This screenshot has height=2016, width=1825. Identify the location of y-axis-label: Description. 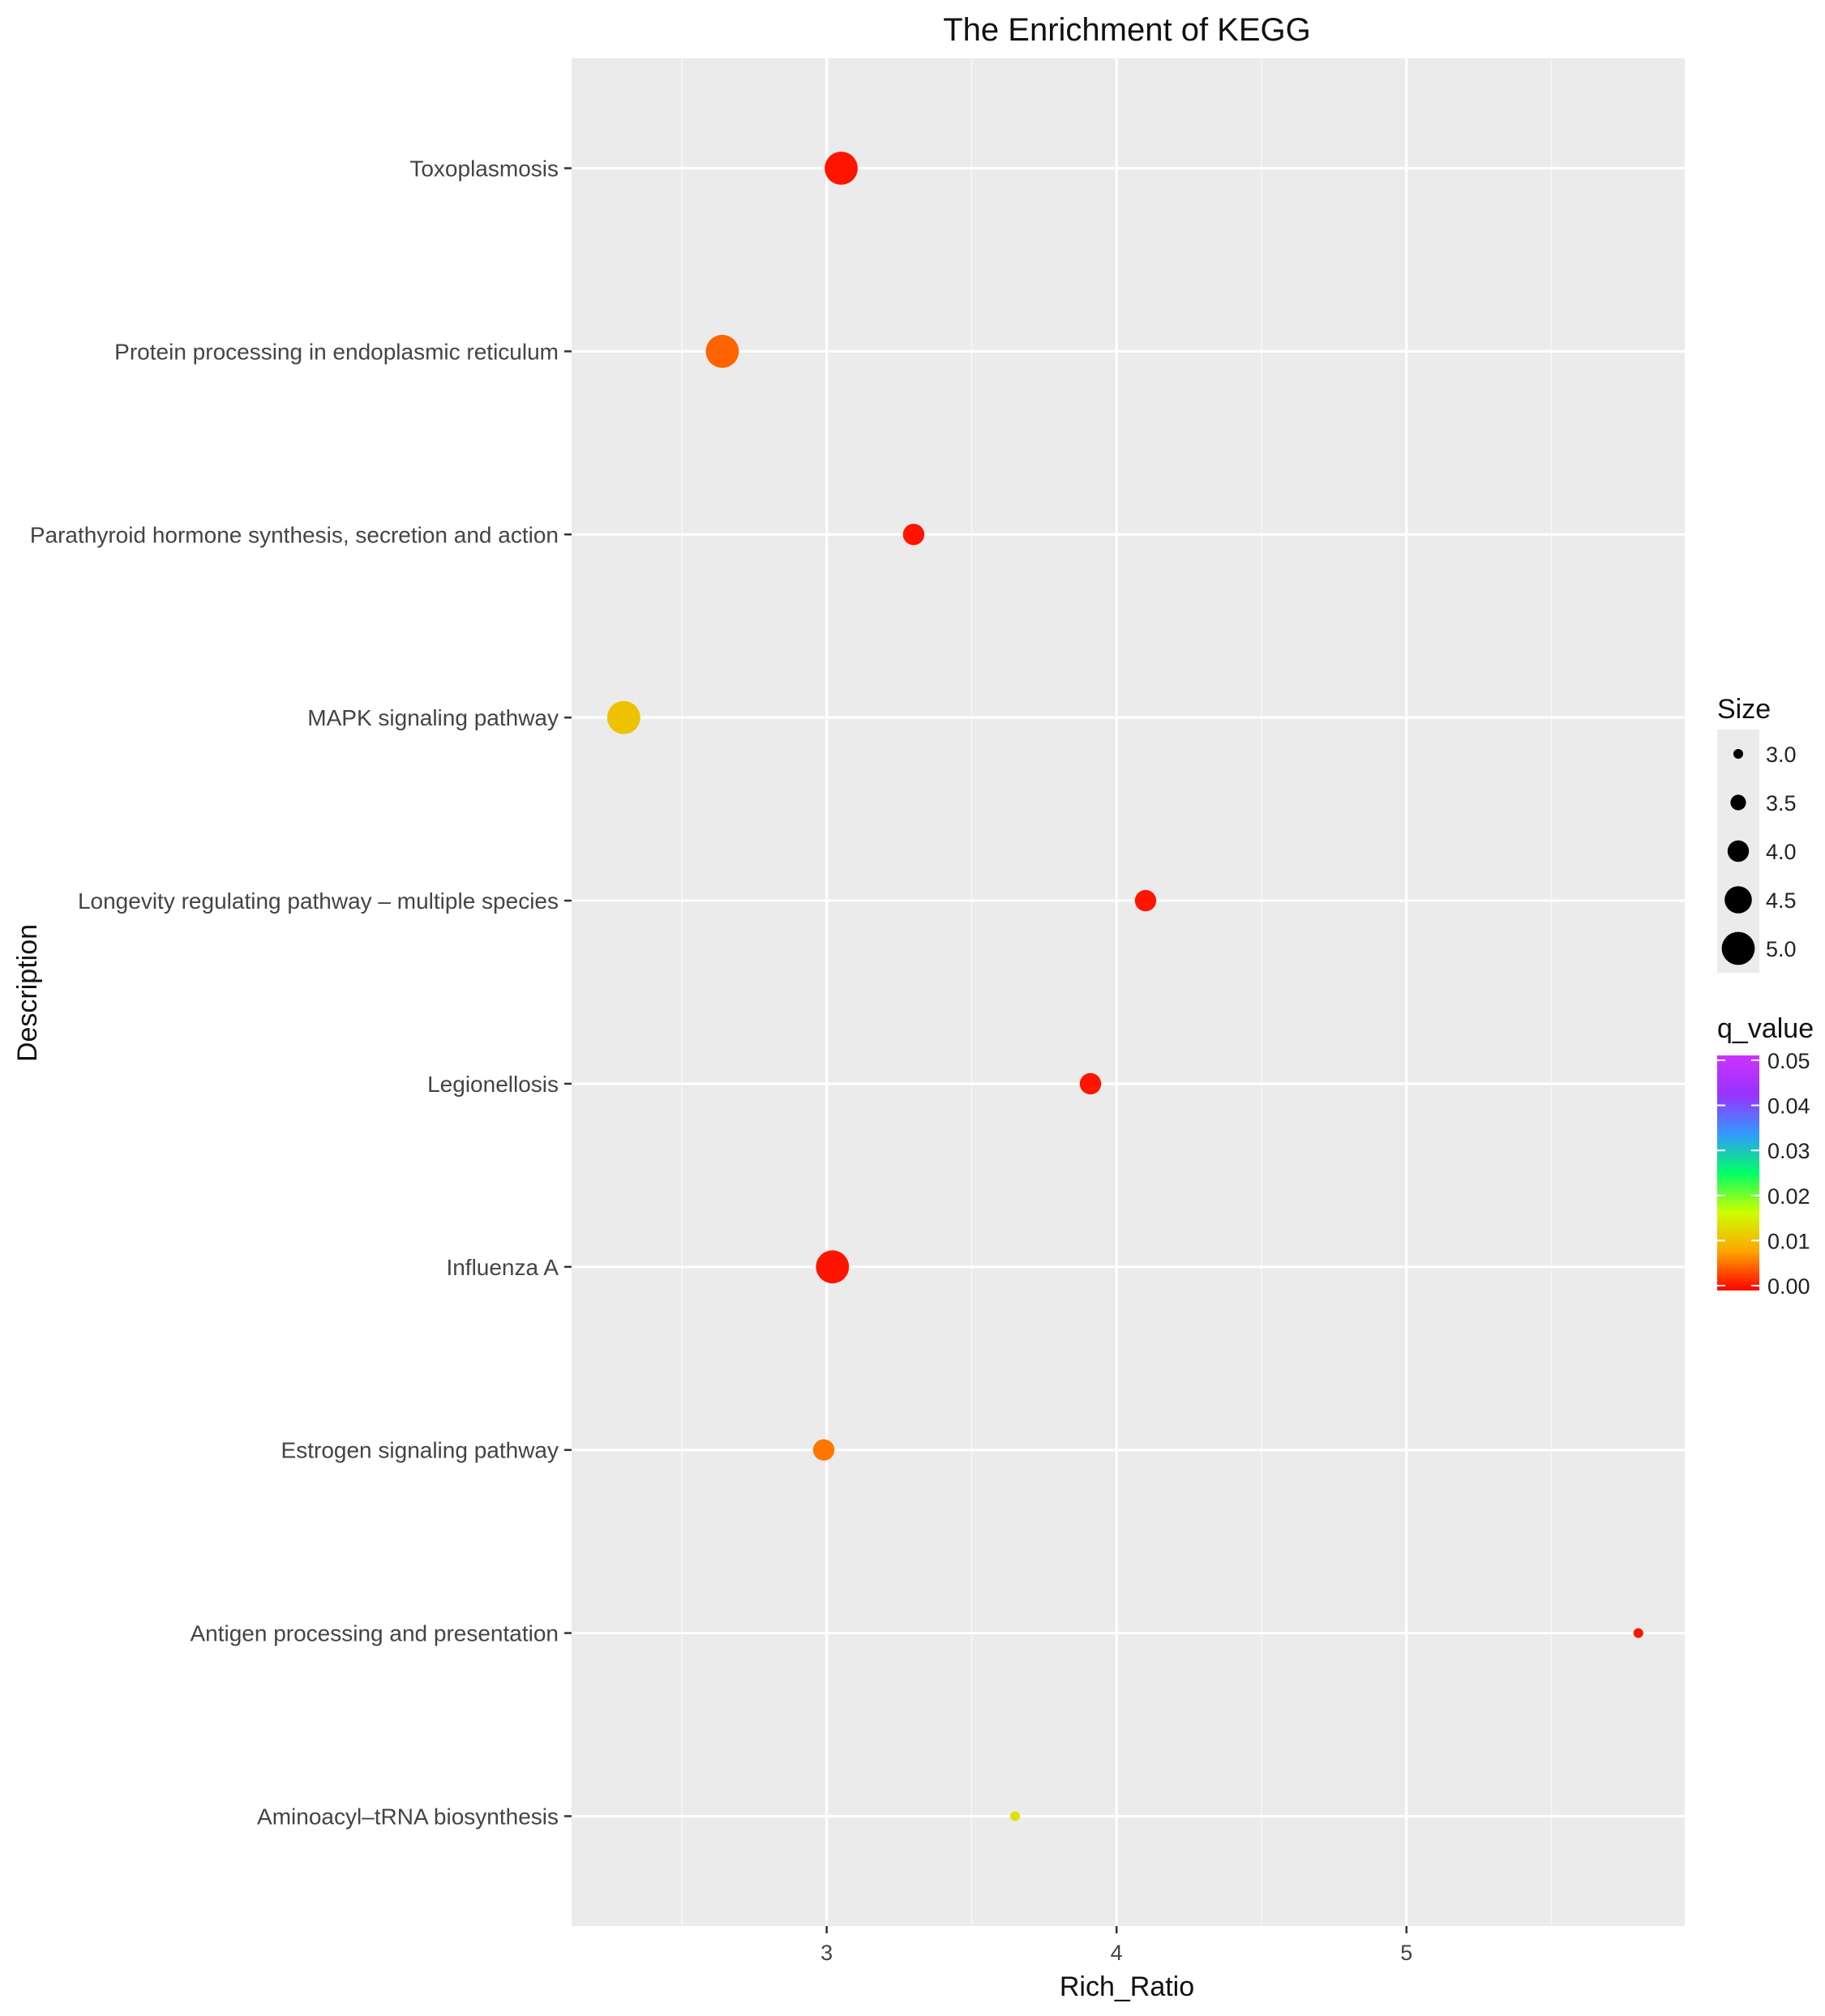
(28, 993).